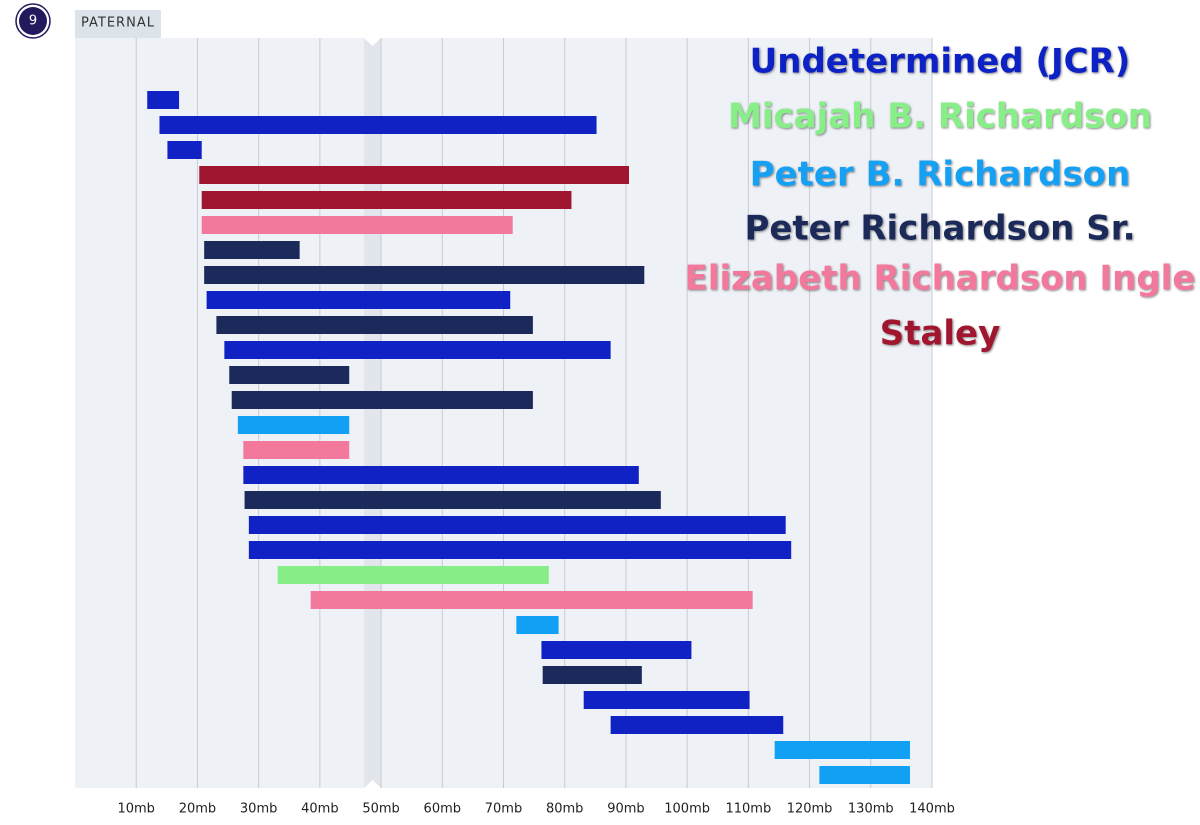  I want to click on x-tick-label: 80mb, so click(564, 809).